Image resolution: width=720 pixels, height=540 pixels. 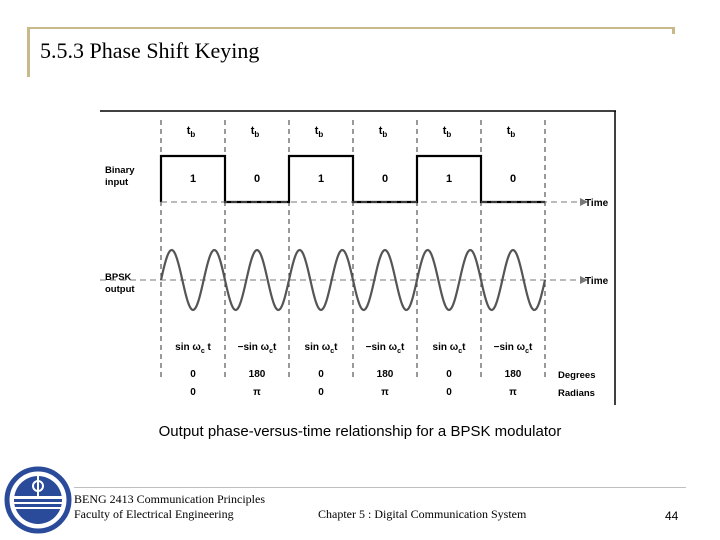 I want to click on binary-waveform, so click(x=352, y=179).